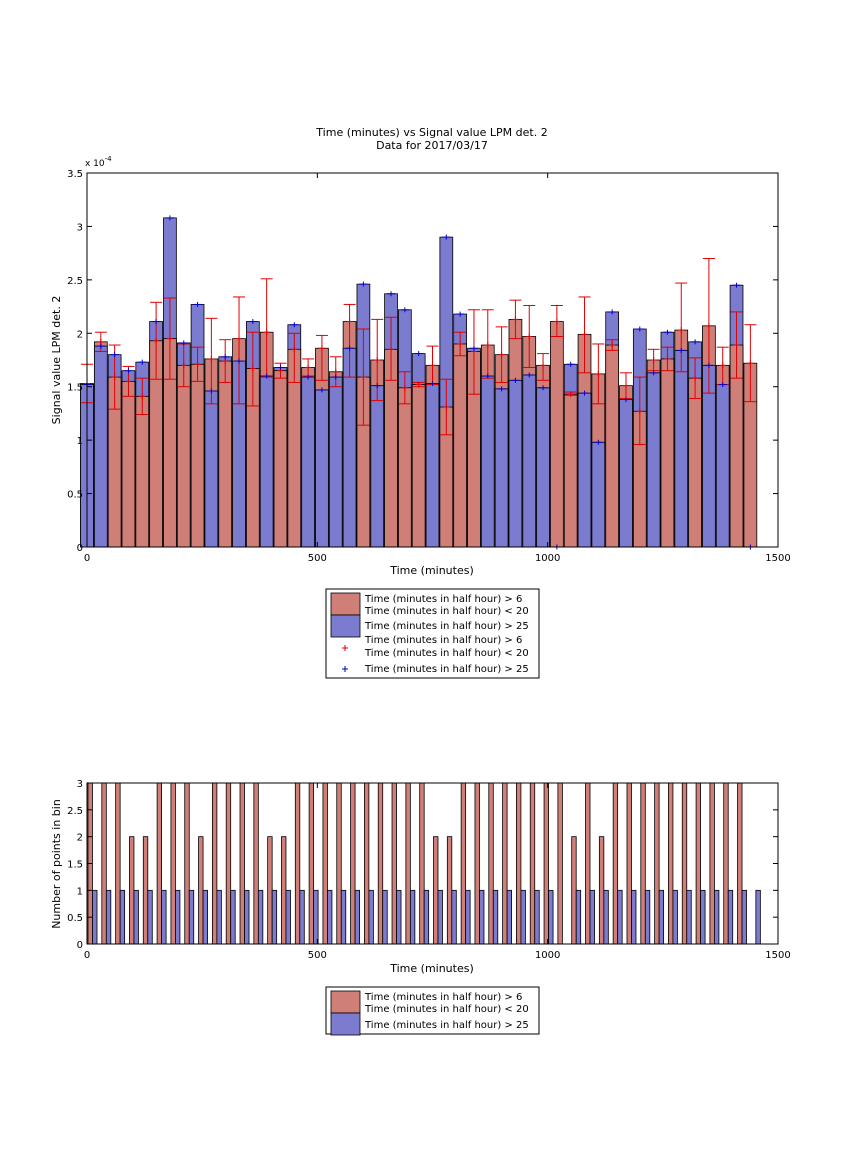  I want to click on legend-patch-red, so click(345, 1002).